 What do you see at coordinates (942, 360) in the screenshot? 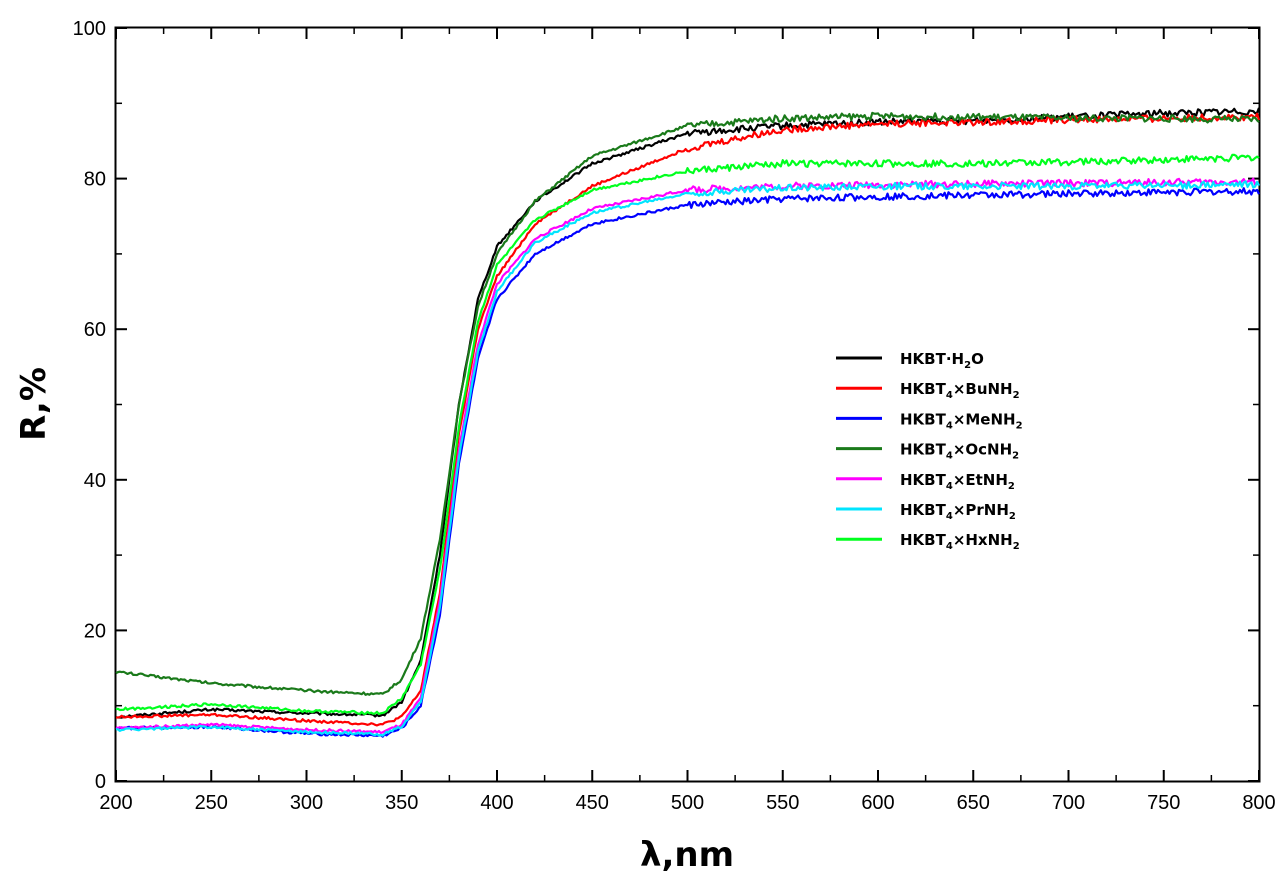
I see `legend-label: HKBT·H2O` at bounding box center [942, 360].